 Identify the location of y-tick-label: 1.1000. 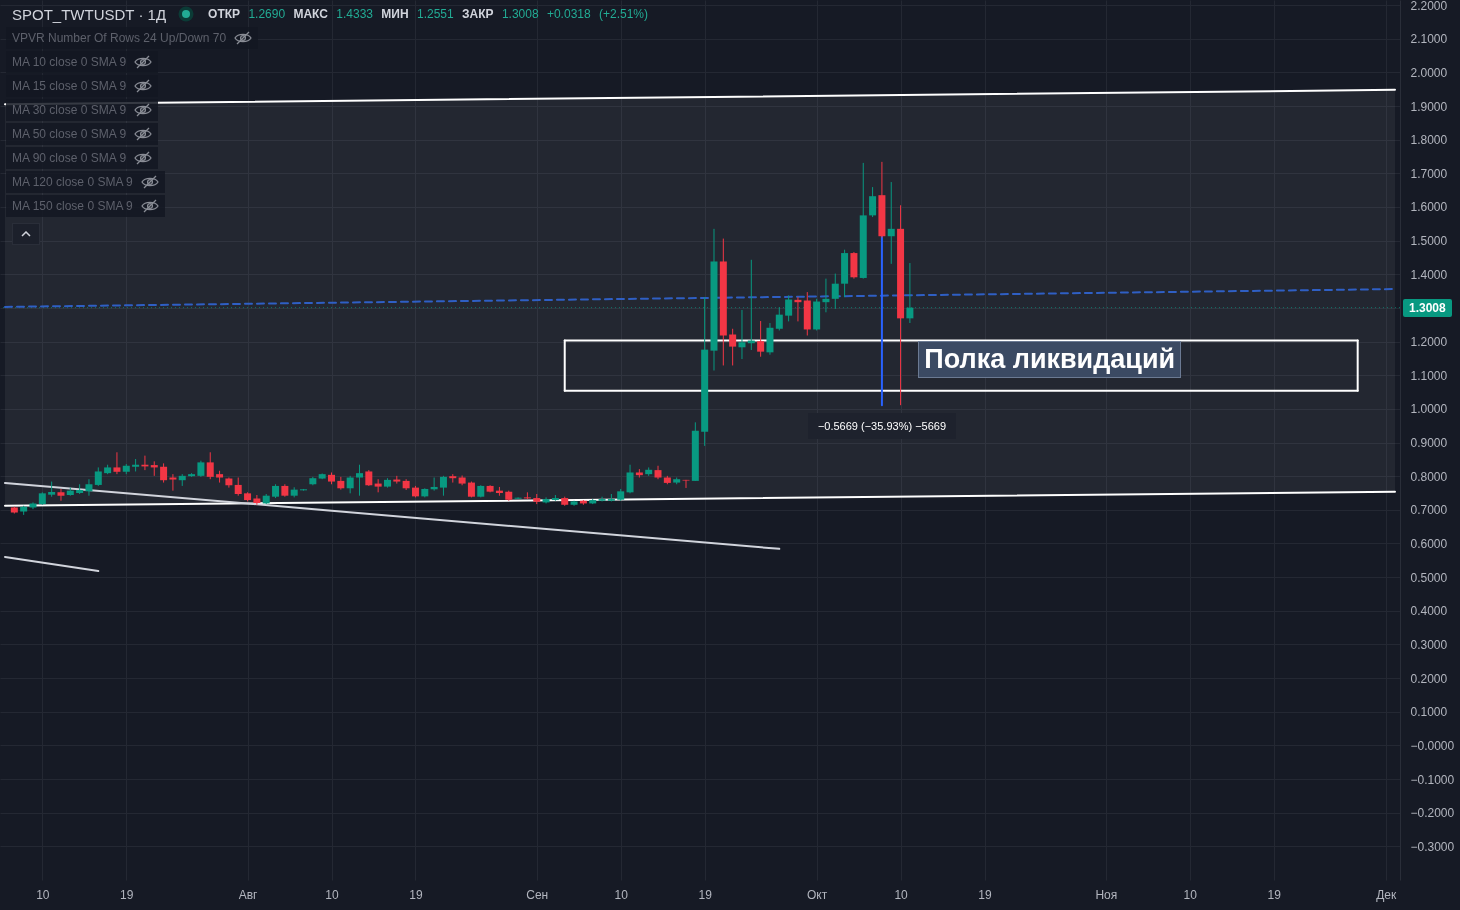
(1429, 375).